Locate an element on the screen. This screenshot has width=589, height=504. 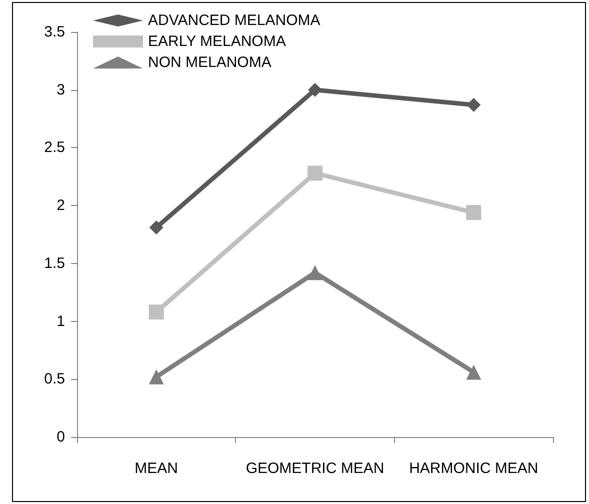
legend-label: ADVANCED MELANOMA is located at coordinates (234, 20).